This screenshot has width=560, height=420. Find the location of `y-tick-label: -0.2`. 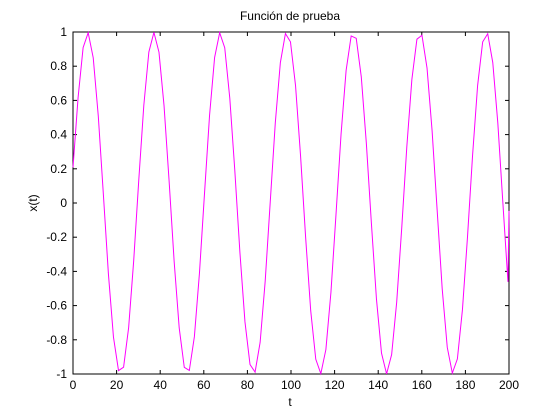

y-tick-label: -0.2 is located at coordinates (56, 237).